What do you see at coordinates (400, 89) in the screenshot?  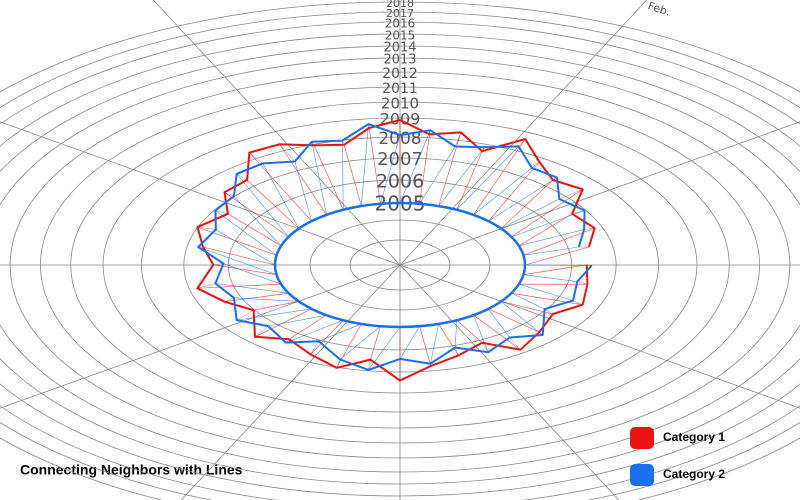 I see `r-tick-label: 2011` at bounding box center [400, 89].